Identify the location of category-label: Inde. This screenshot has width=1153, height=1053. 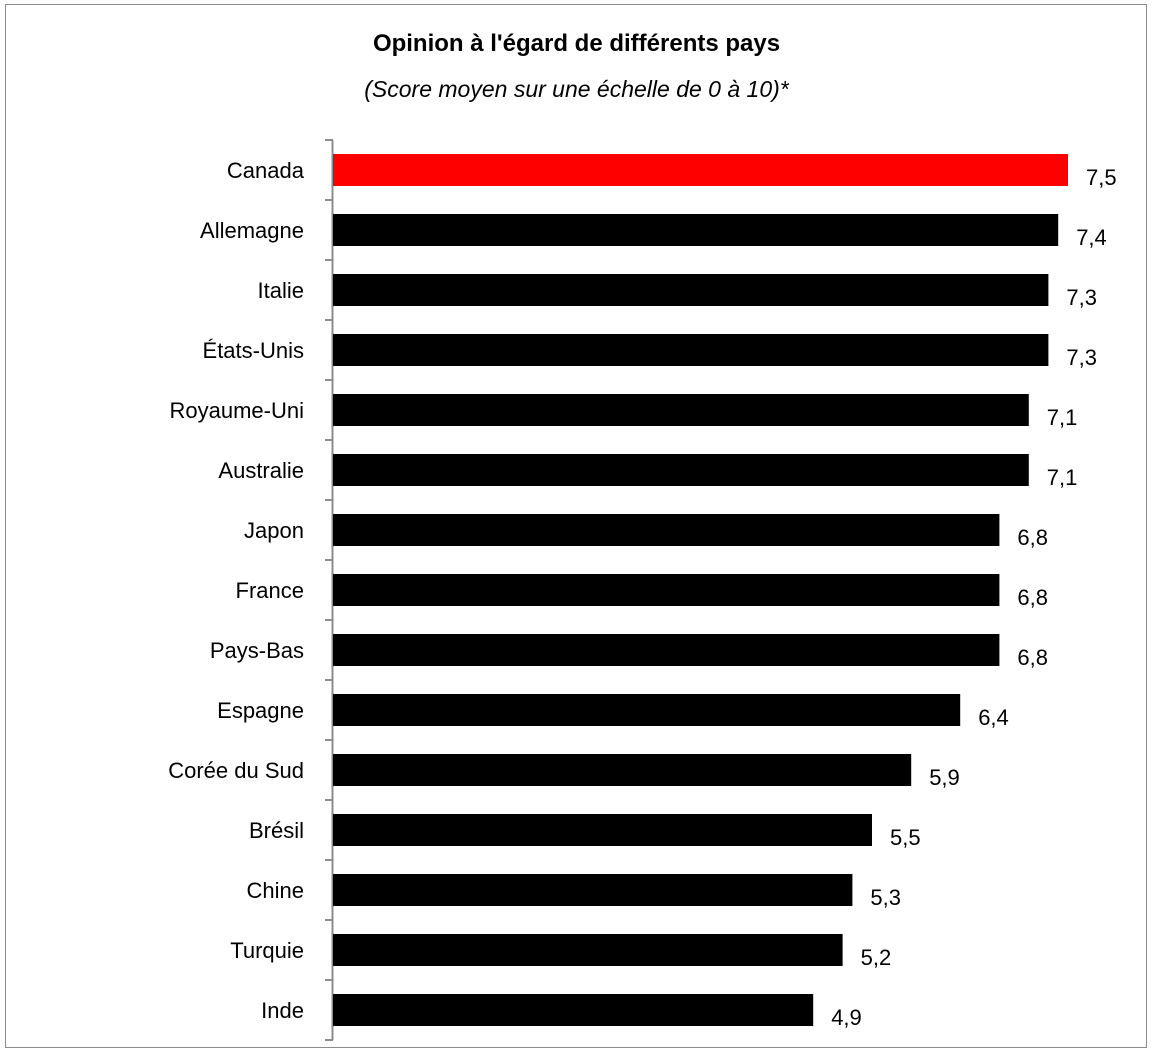
(282, 1010).